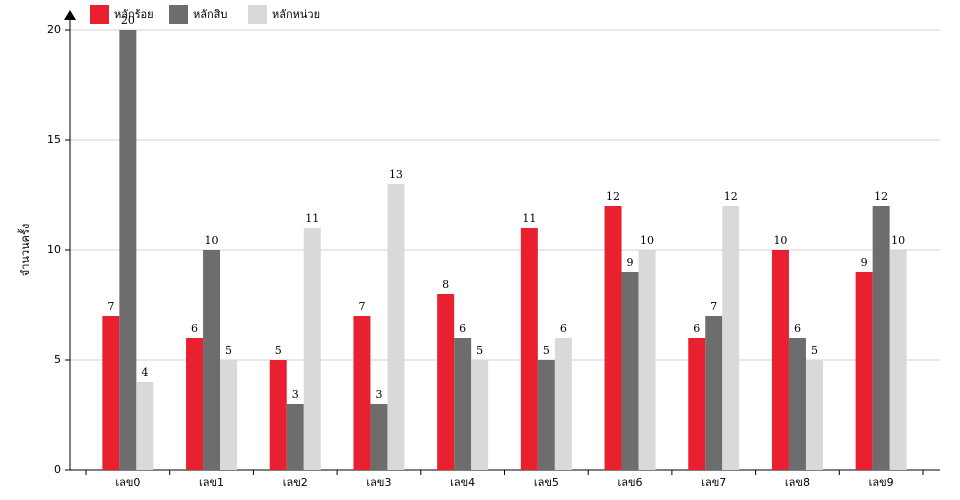 The image size is (960, 500). I want to click on axis-arrow, so click(70, 15).